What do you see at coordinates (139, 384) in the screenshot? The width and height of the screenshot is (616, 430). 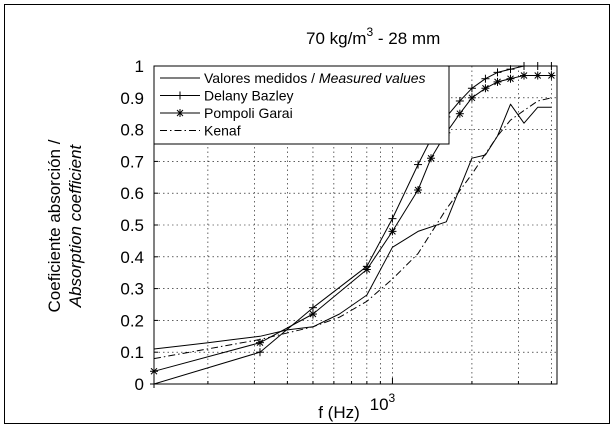 I see `y-tick-label: 0` at bounding box center [139, 384].